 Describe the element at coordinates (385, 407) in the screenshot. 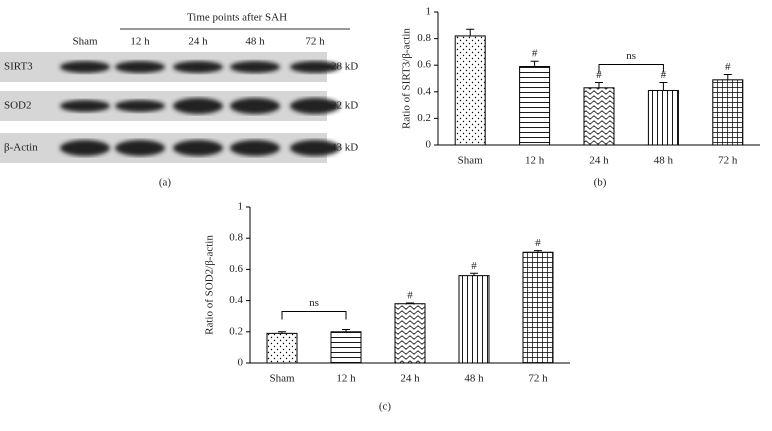

I see `caption: (c)` at that location.